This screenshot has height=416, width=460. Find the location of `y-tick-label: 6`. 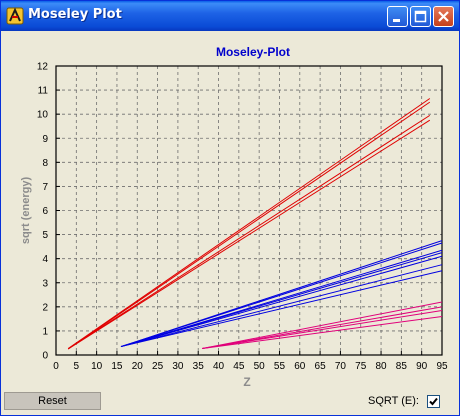

y-tick-label: 6 is located at coordinates (45, 211).